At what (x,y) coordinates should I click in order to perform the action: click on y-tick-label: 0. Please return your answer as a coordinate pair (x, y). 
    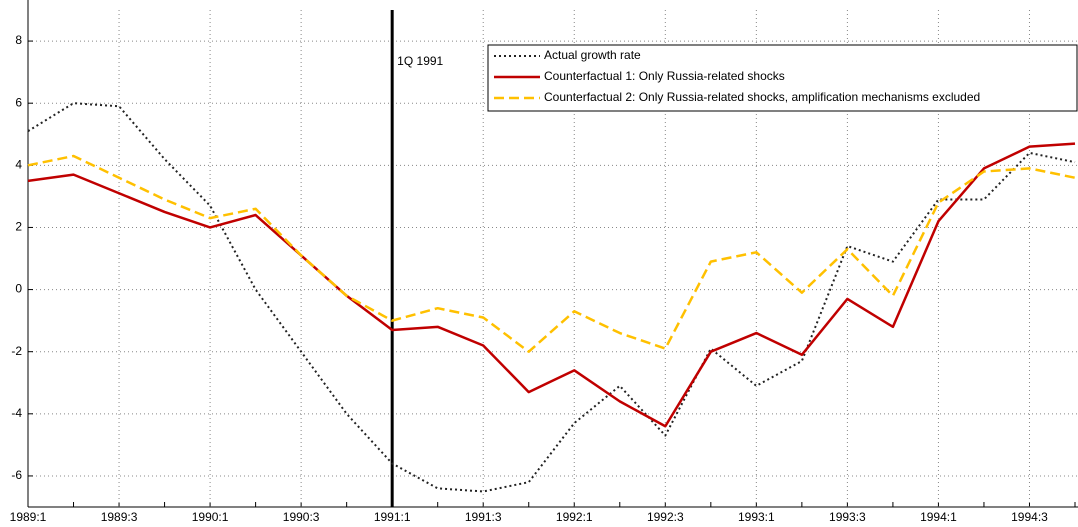
    Looking at the image, I should click on (18, 289).